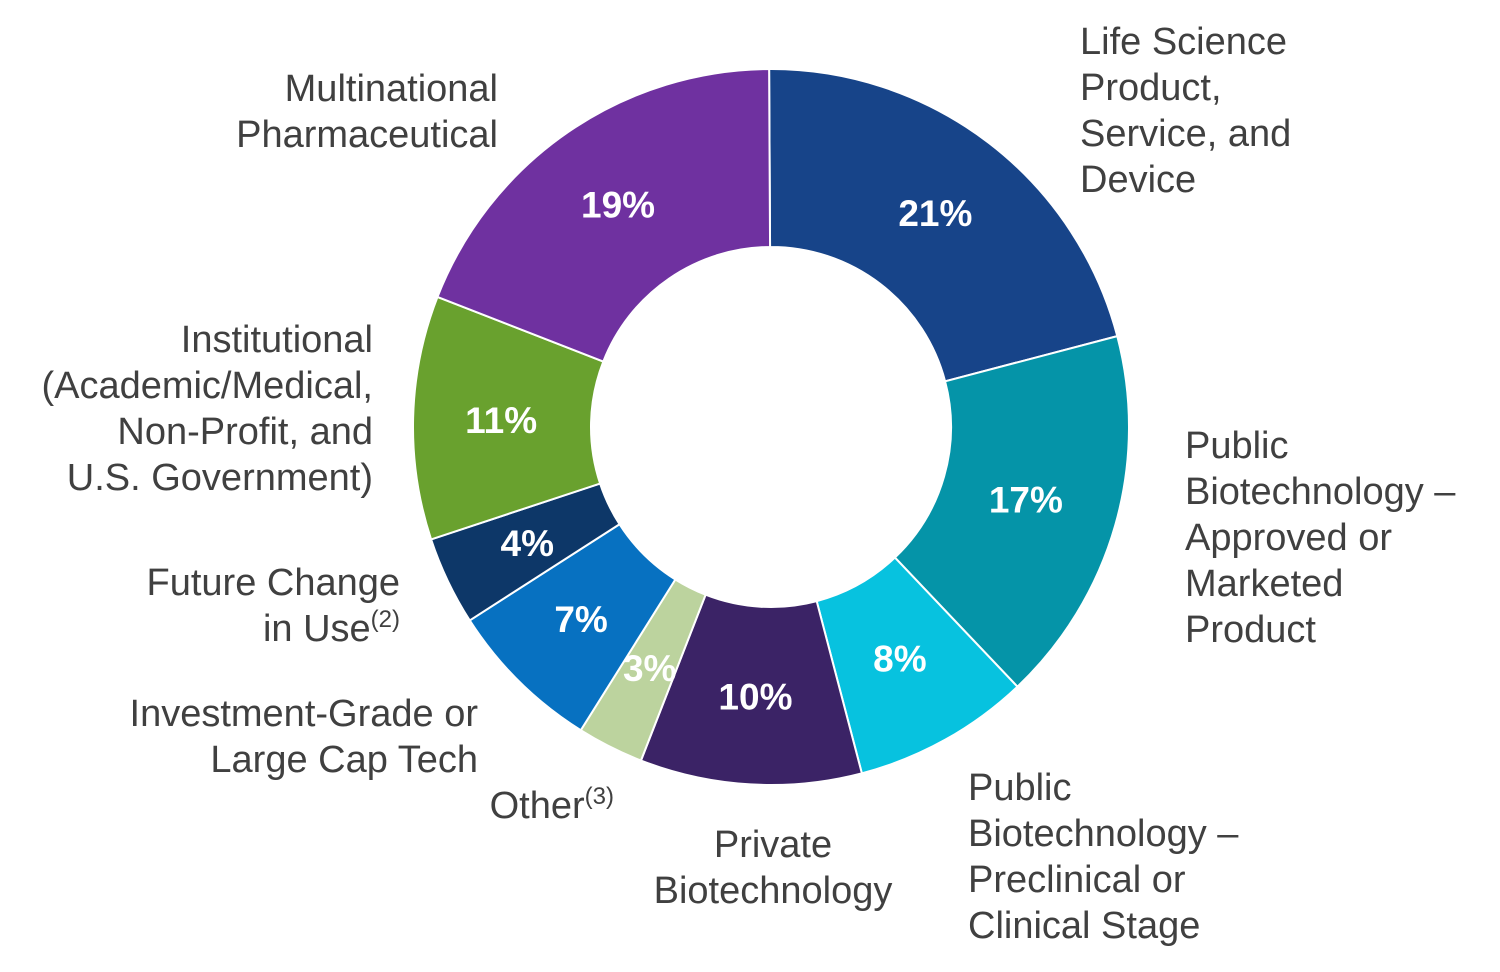  Describe the element at coordinates (1026, 500) in the screenshot. I see `slice-value-label: 17%` at that location.